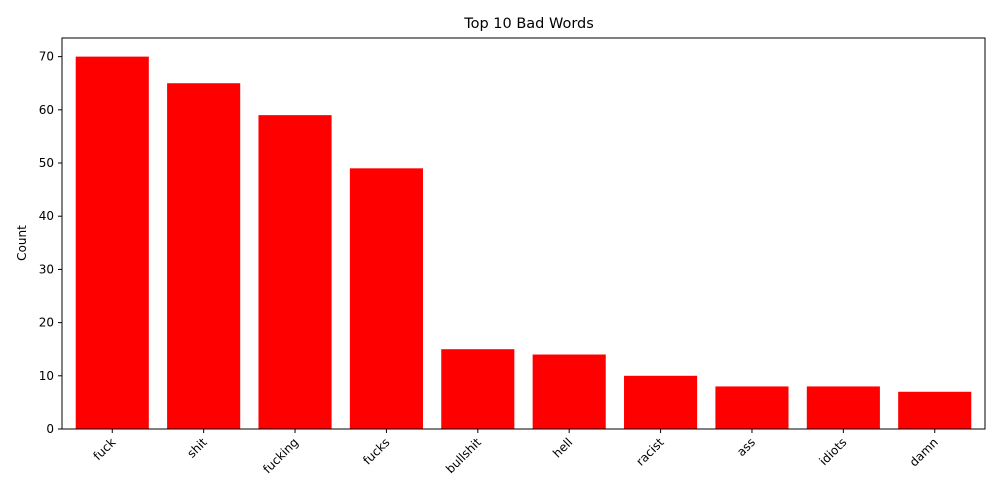 This screenshot has height=500, width=1000. Describe the element at coordinates (46, 376) in the screenshot. I see `y-tick-label: 10` at that location.